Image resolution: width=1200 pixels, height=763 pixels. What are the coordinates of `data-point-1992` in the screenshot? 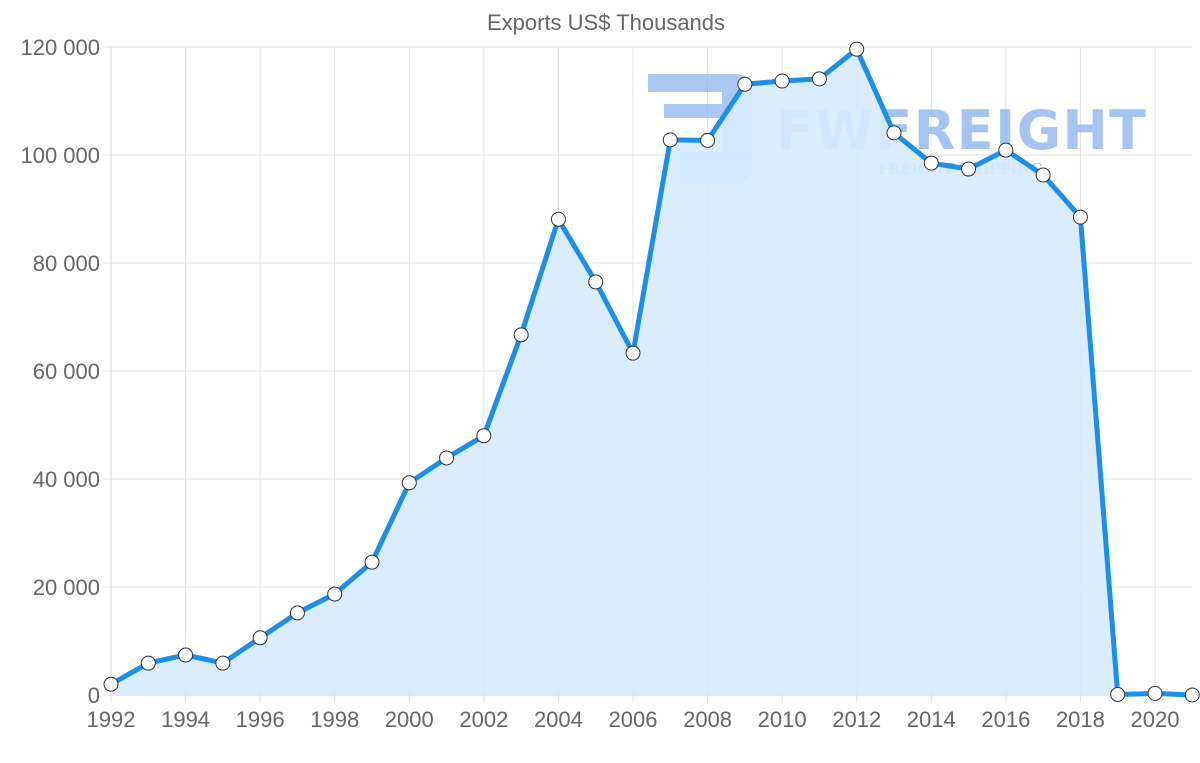 It's located at (111, 684).